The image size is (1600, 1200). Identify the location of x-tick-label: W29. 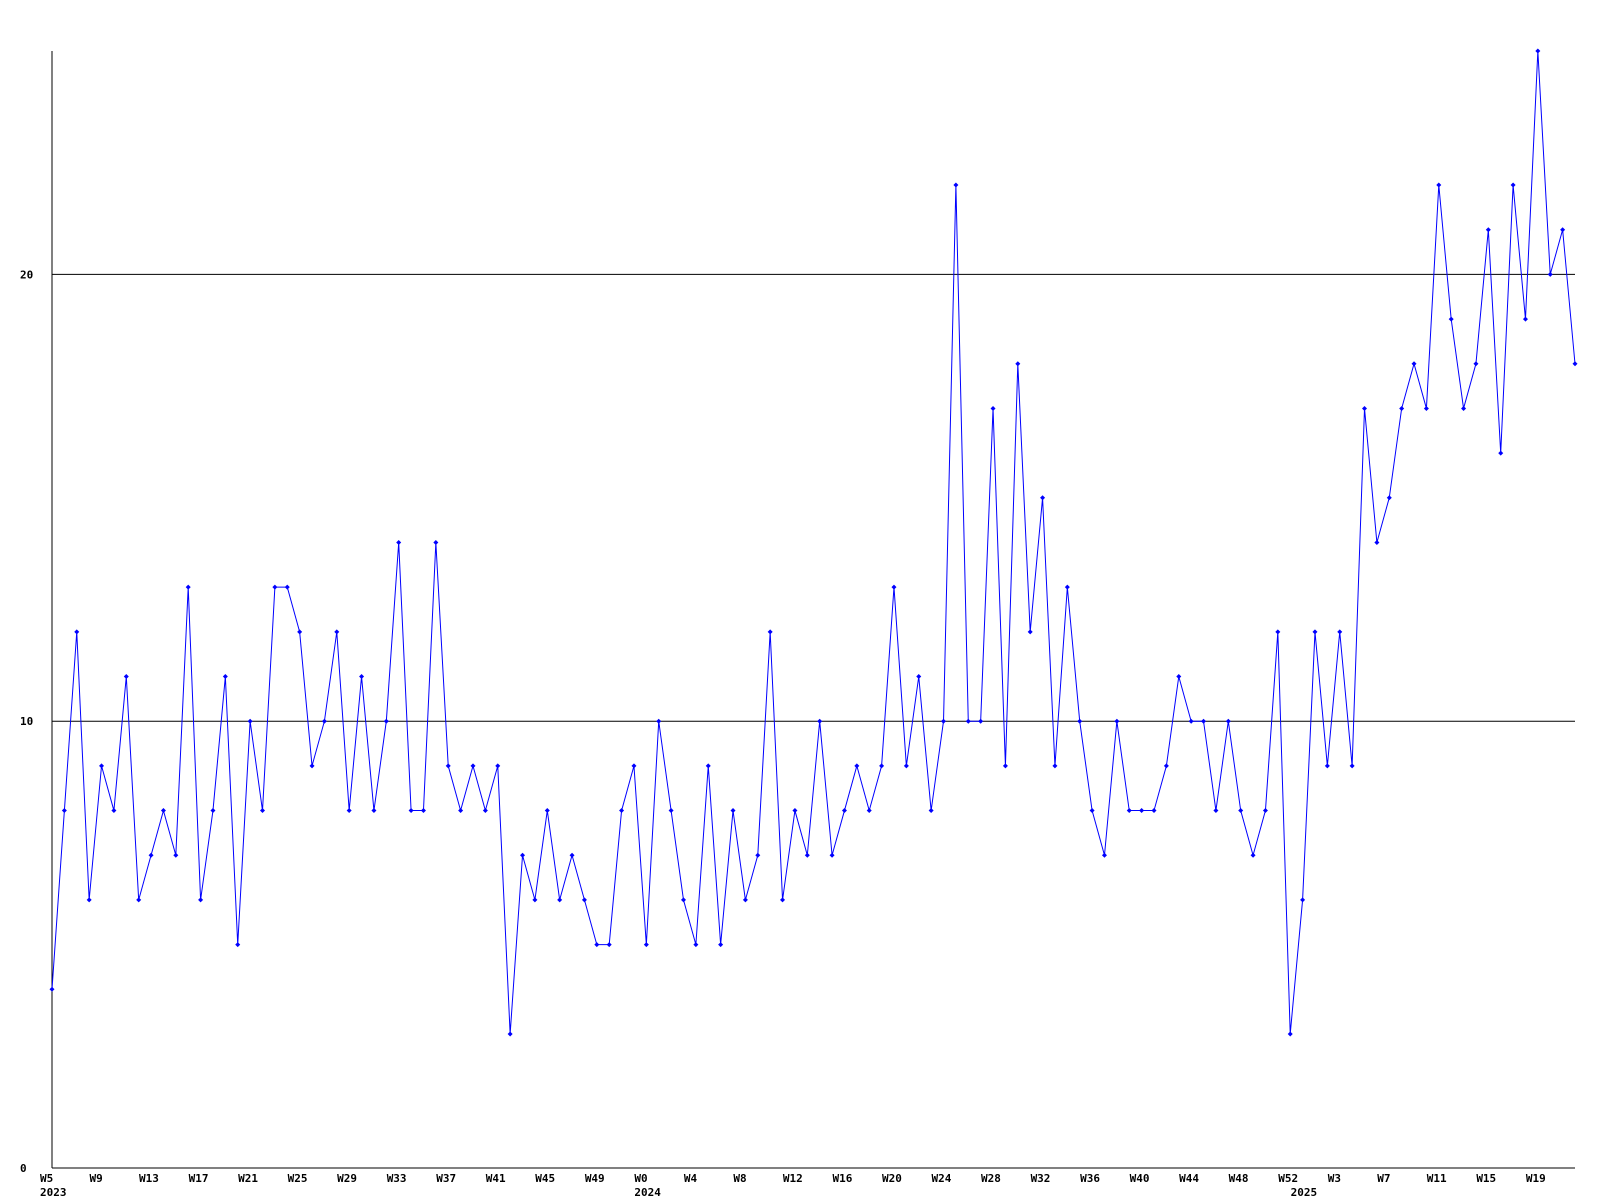
(347, 1178).